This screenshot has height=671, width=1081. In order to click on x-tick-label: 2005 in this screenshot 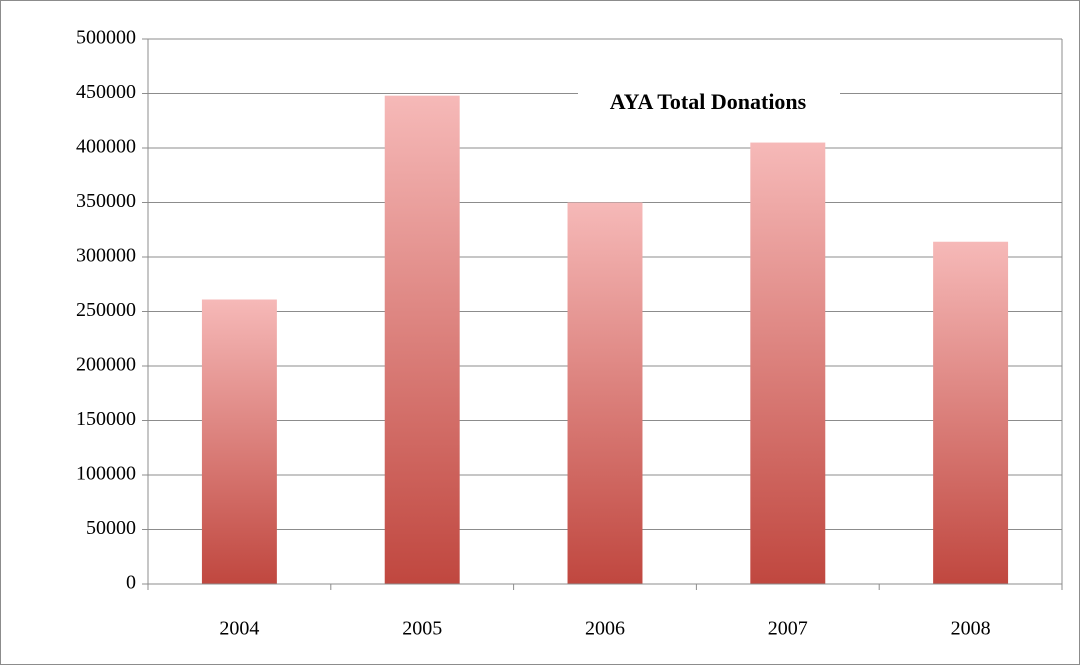, I will do `click(422, 629)`.